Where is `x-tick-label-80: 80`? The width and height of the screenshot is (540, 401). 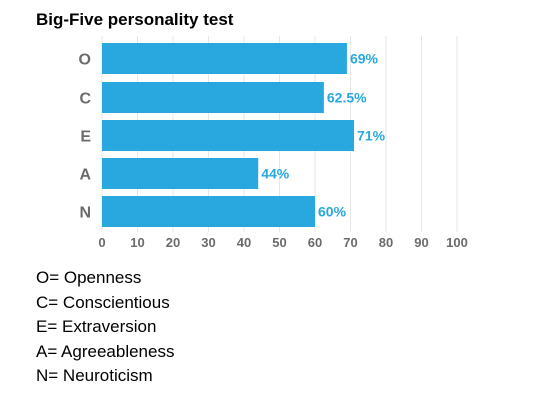
x-tick-label-80: 80 is located at coordinates (386, 242).